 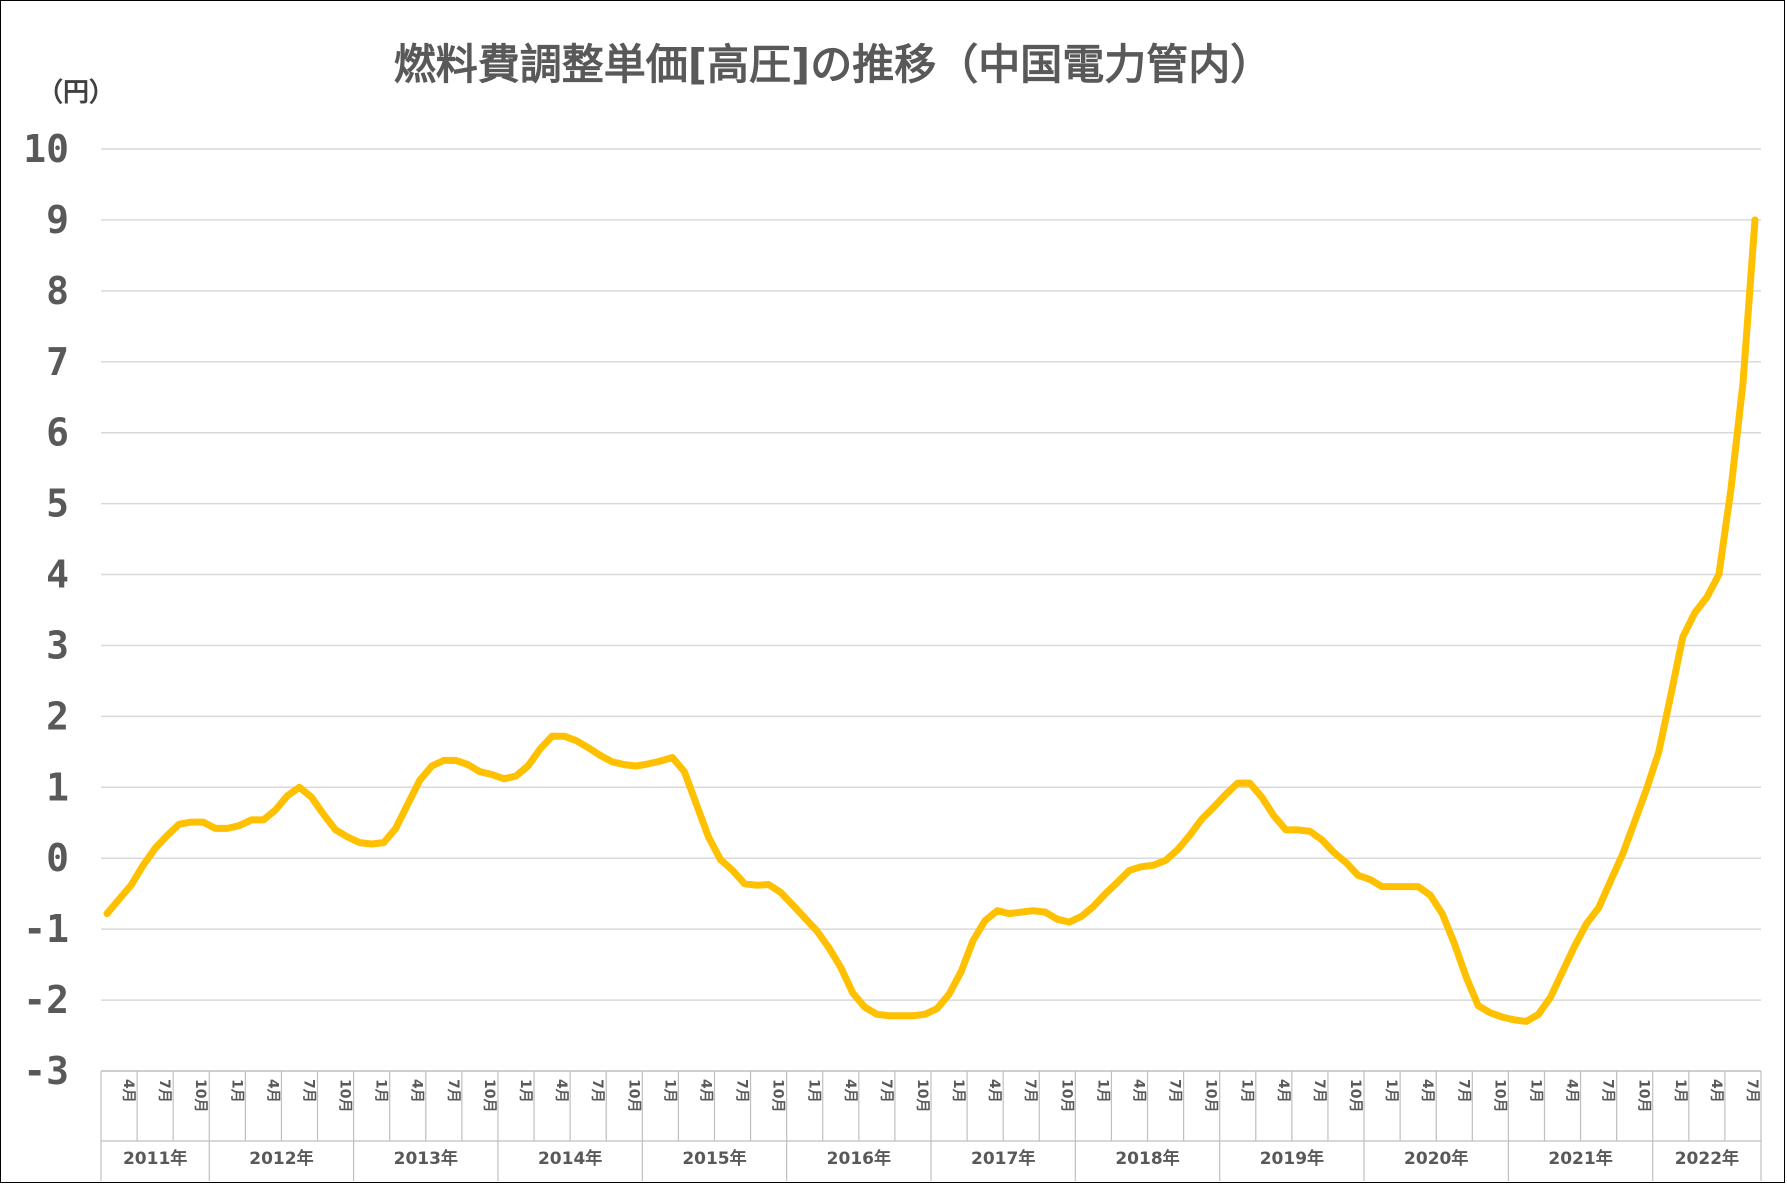 What do you see at coordinates (57, 362) in the screenshot?
I see `y-tick-label: 7` at bounding box center [57, 362].